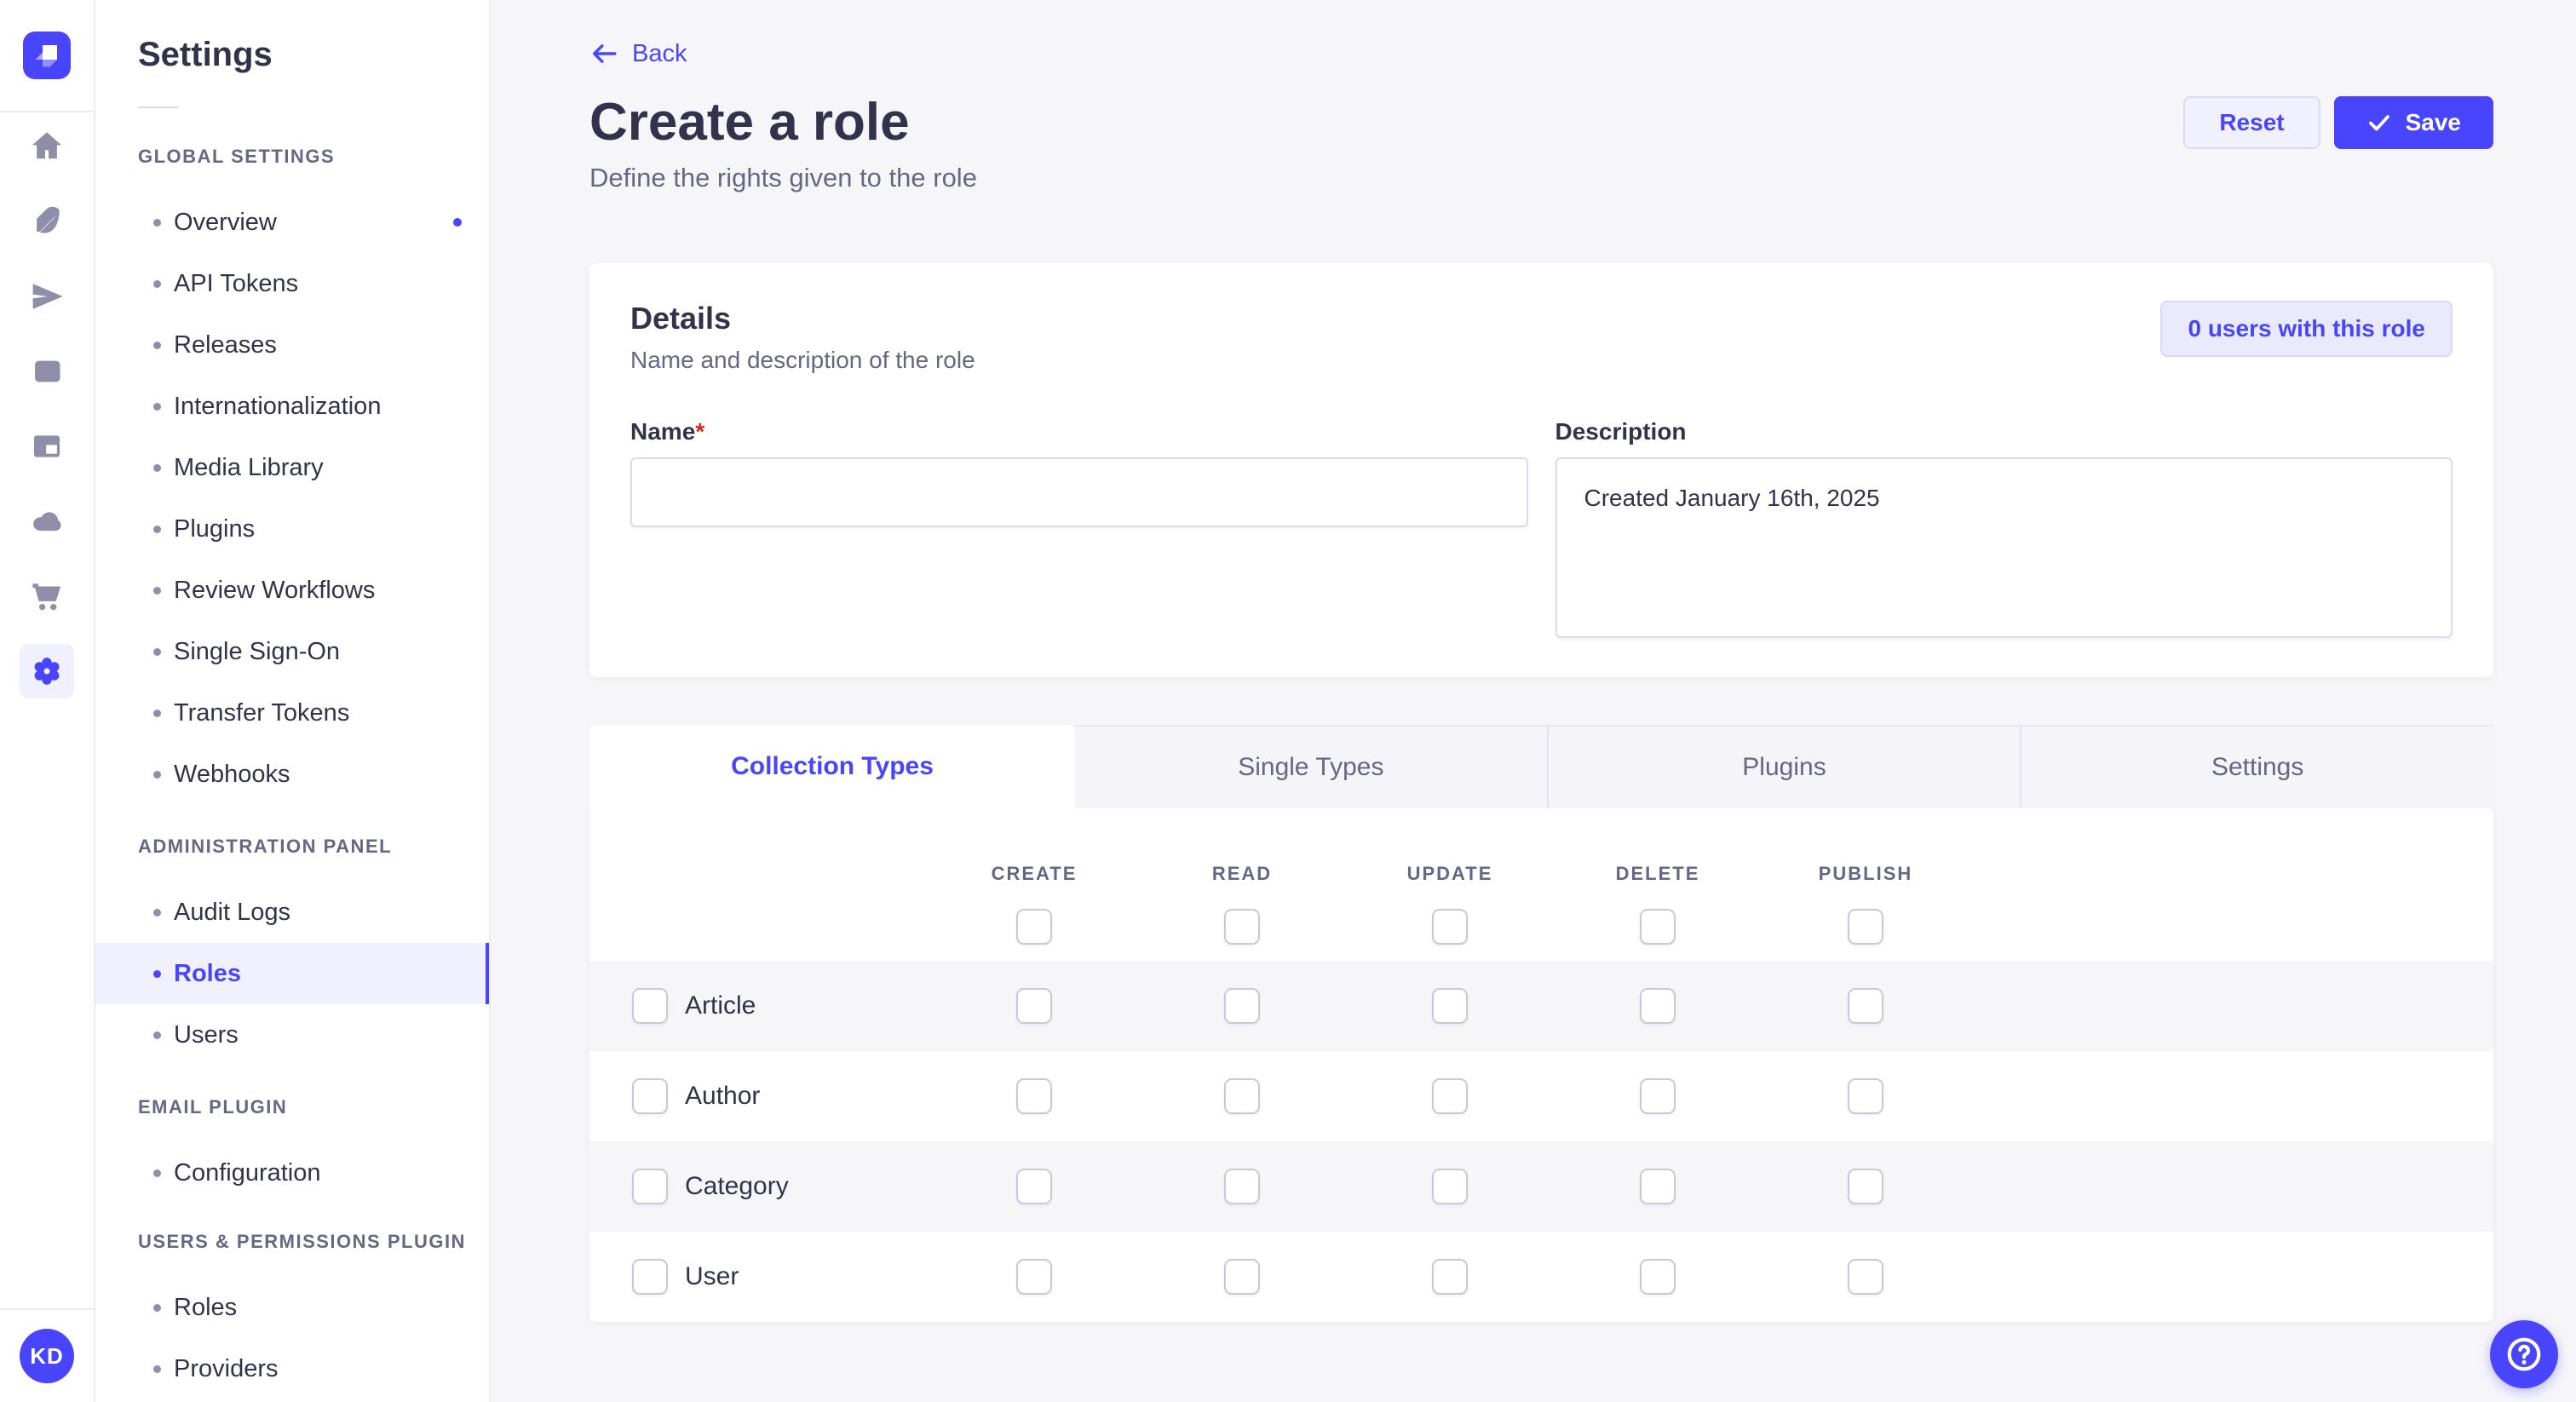 Image resolution: width=2576 pixels, height=1402 pixels. I want to click on permission-checkbox-author-publish, so click(1866, 1096).